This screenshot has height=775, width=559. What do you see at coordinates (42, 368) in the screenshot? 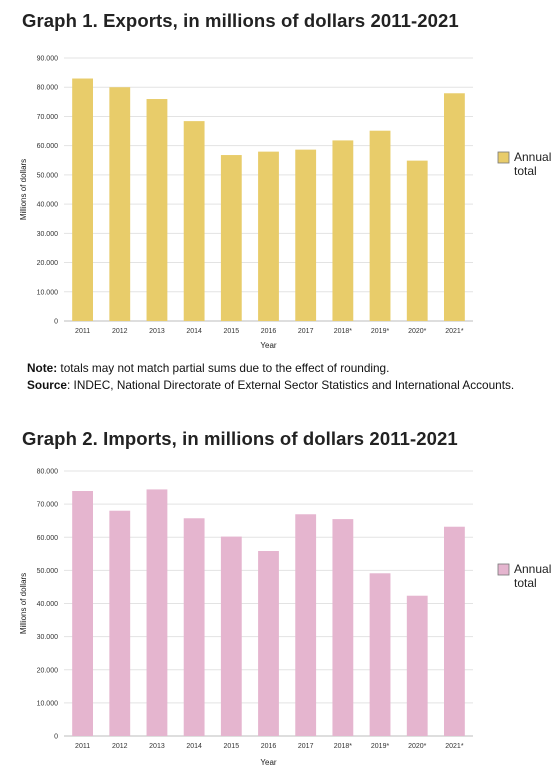
I see `note-label: Note:` at bounding box center [42, 368].